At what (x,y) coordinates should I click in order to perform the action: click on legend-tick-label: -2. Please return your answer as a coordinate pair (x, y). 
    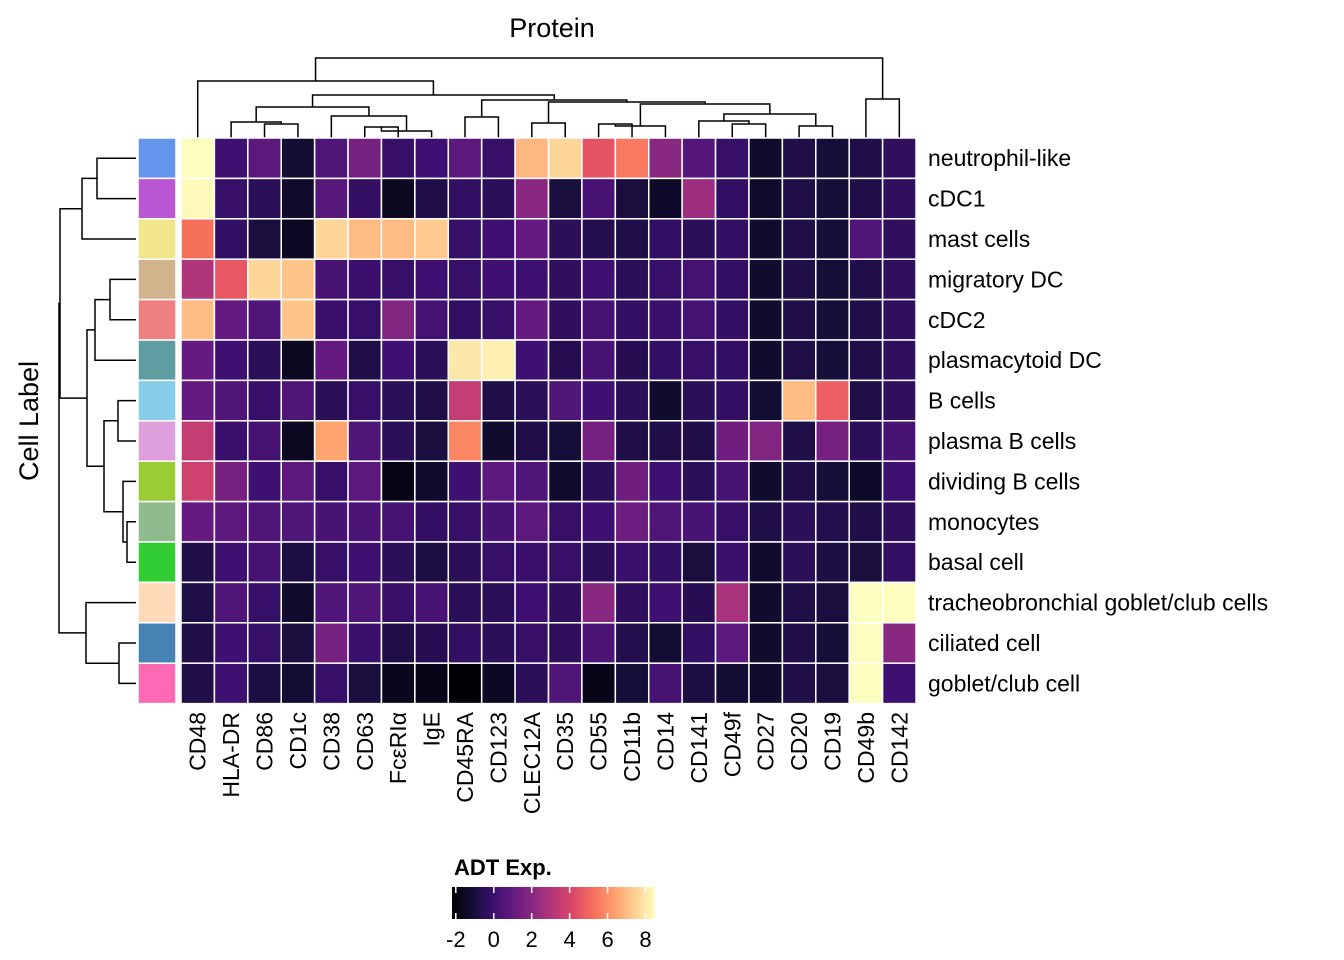
    Looking at the image, I should click on (456, 939).